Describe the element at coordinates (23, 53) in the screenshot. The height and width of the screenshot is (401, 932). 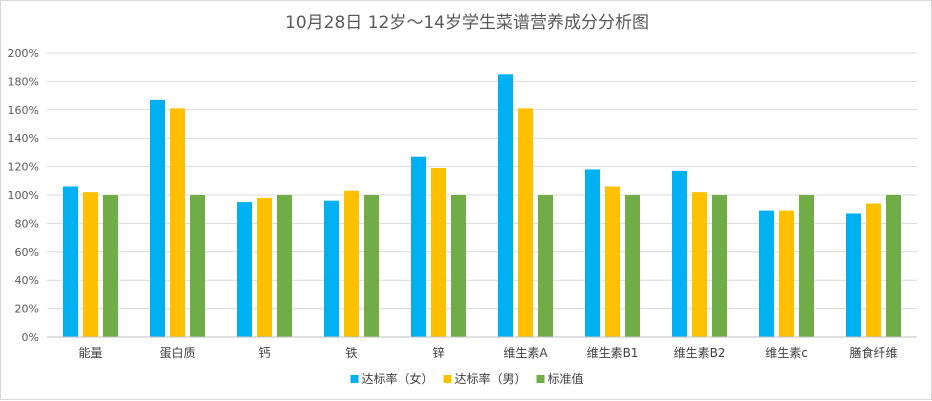
I see `y-tick-label: 200%` at that location.